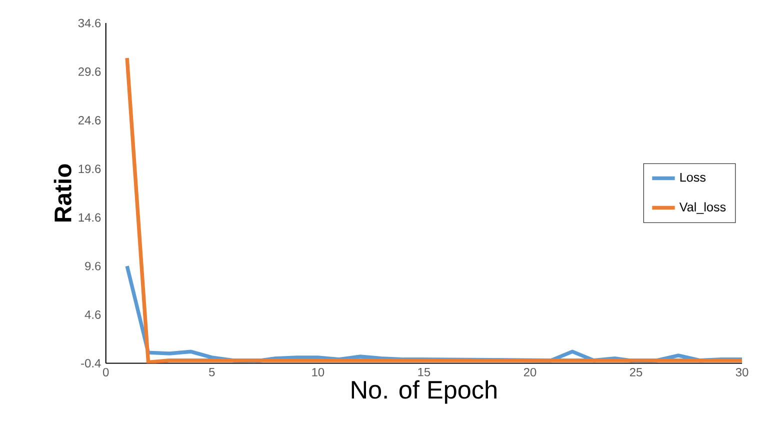 This screenshot has height=437, width=767. What do you see at coordinates (424, 392) in the screenshot?
I see `x-axis-title: No. of Epoch` at bounding box center [424, 392].